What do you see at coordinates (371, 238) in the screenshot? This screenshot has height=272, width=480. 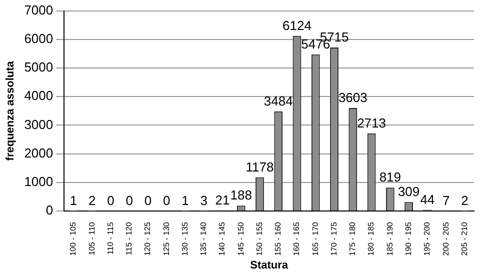 I see `x-tick-label: 180 - 185` at bounding box center [371, 238].